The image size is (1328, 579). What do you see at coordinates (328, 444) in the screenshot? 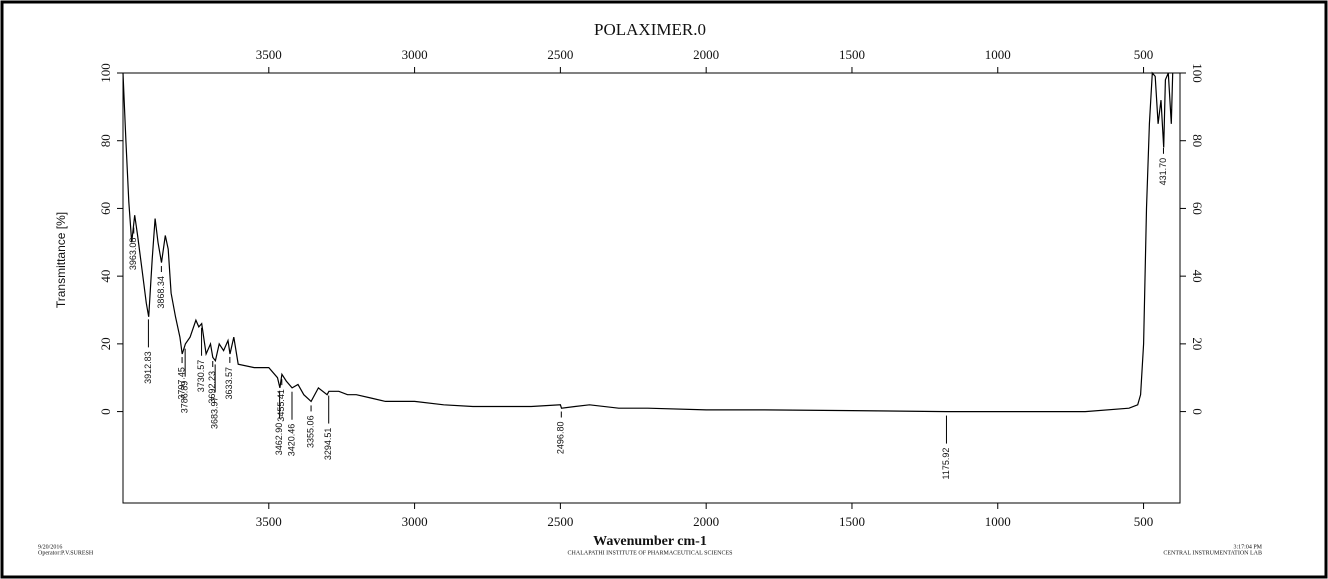
I see `peak-label: 3294.51` at bounding box center [328, 444].